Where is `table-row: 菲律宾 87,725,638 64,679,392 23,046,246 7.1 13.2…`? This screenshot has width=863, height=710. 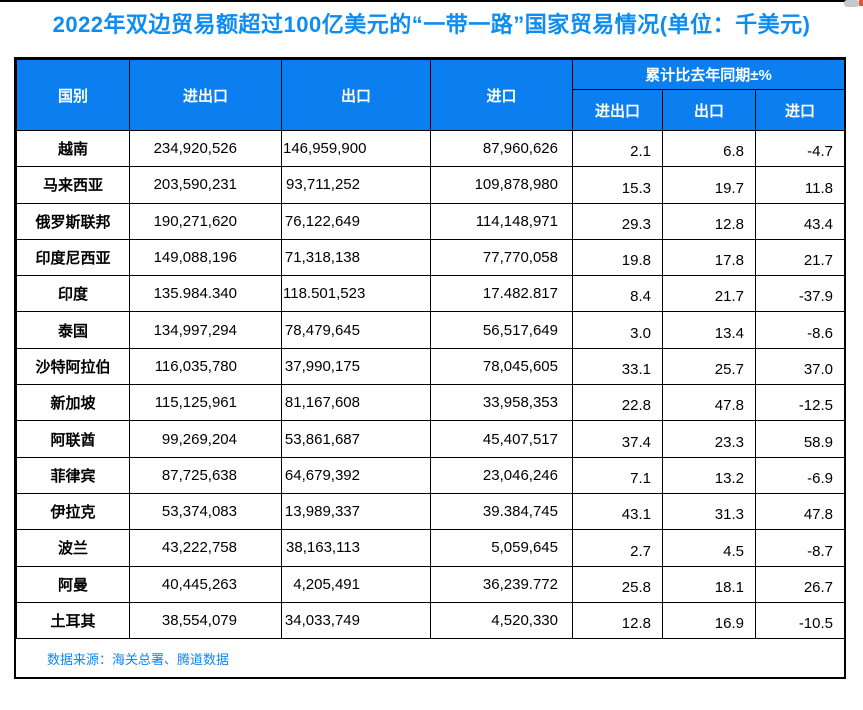
table-row: 菲律宾 87,725,638 64,679,392 23,046,246 7.1 13.2… is located at coordinates (431, 475).